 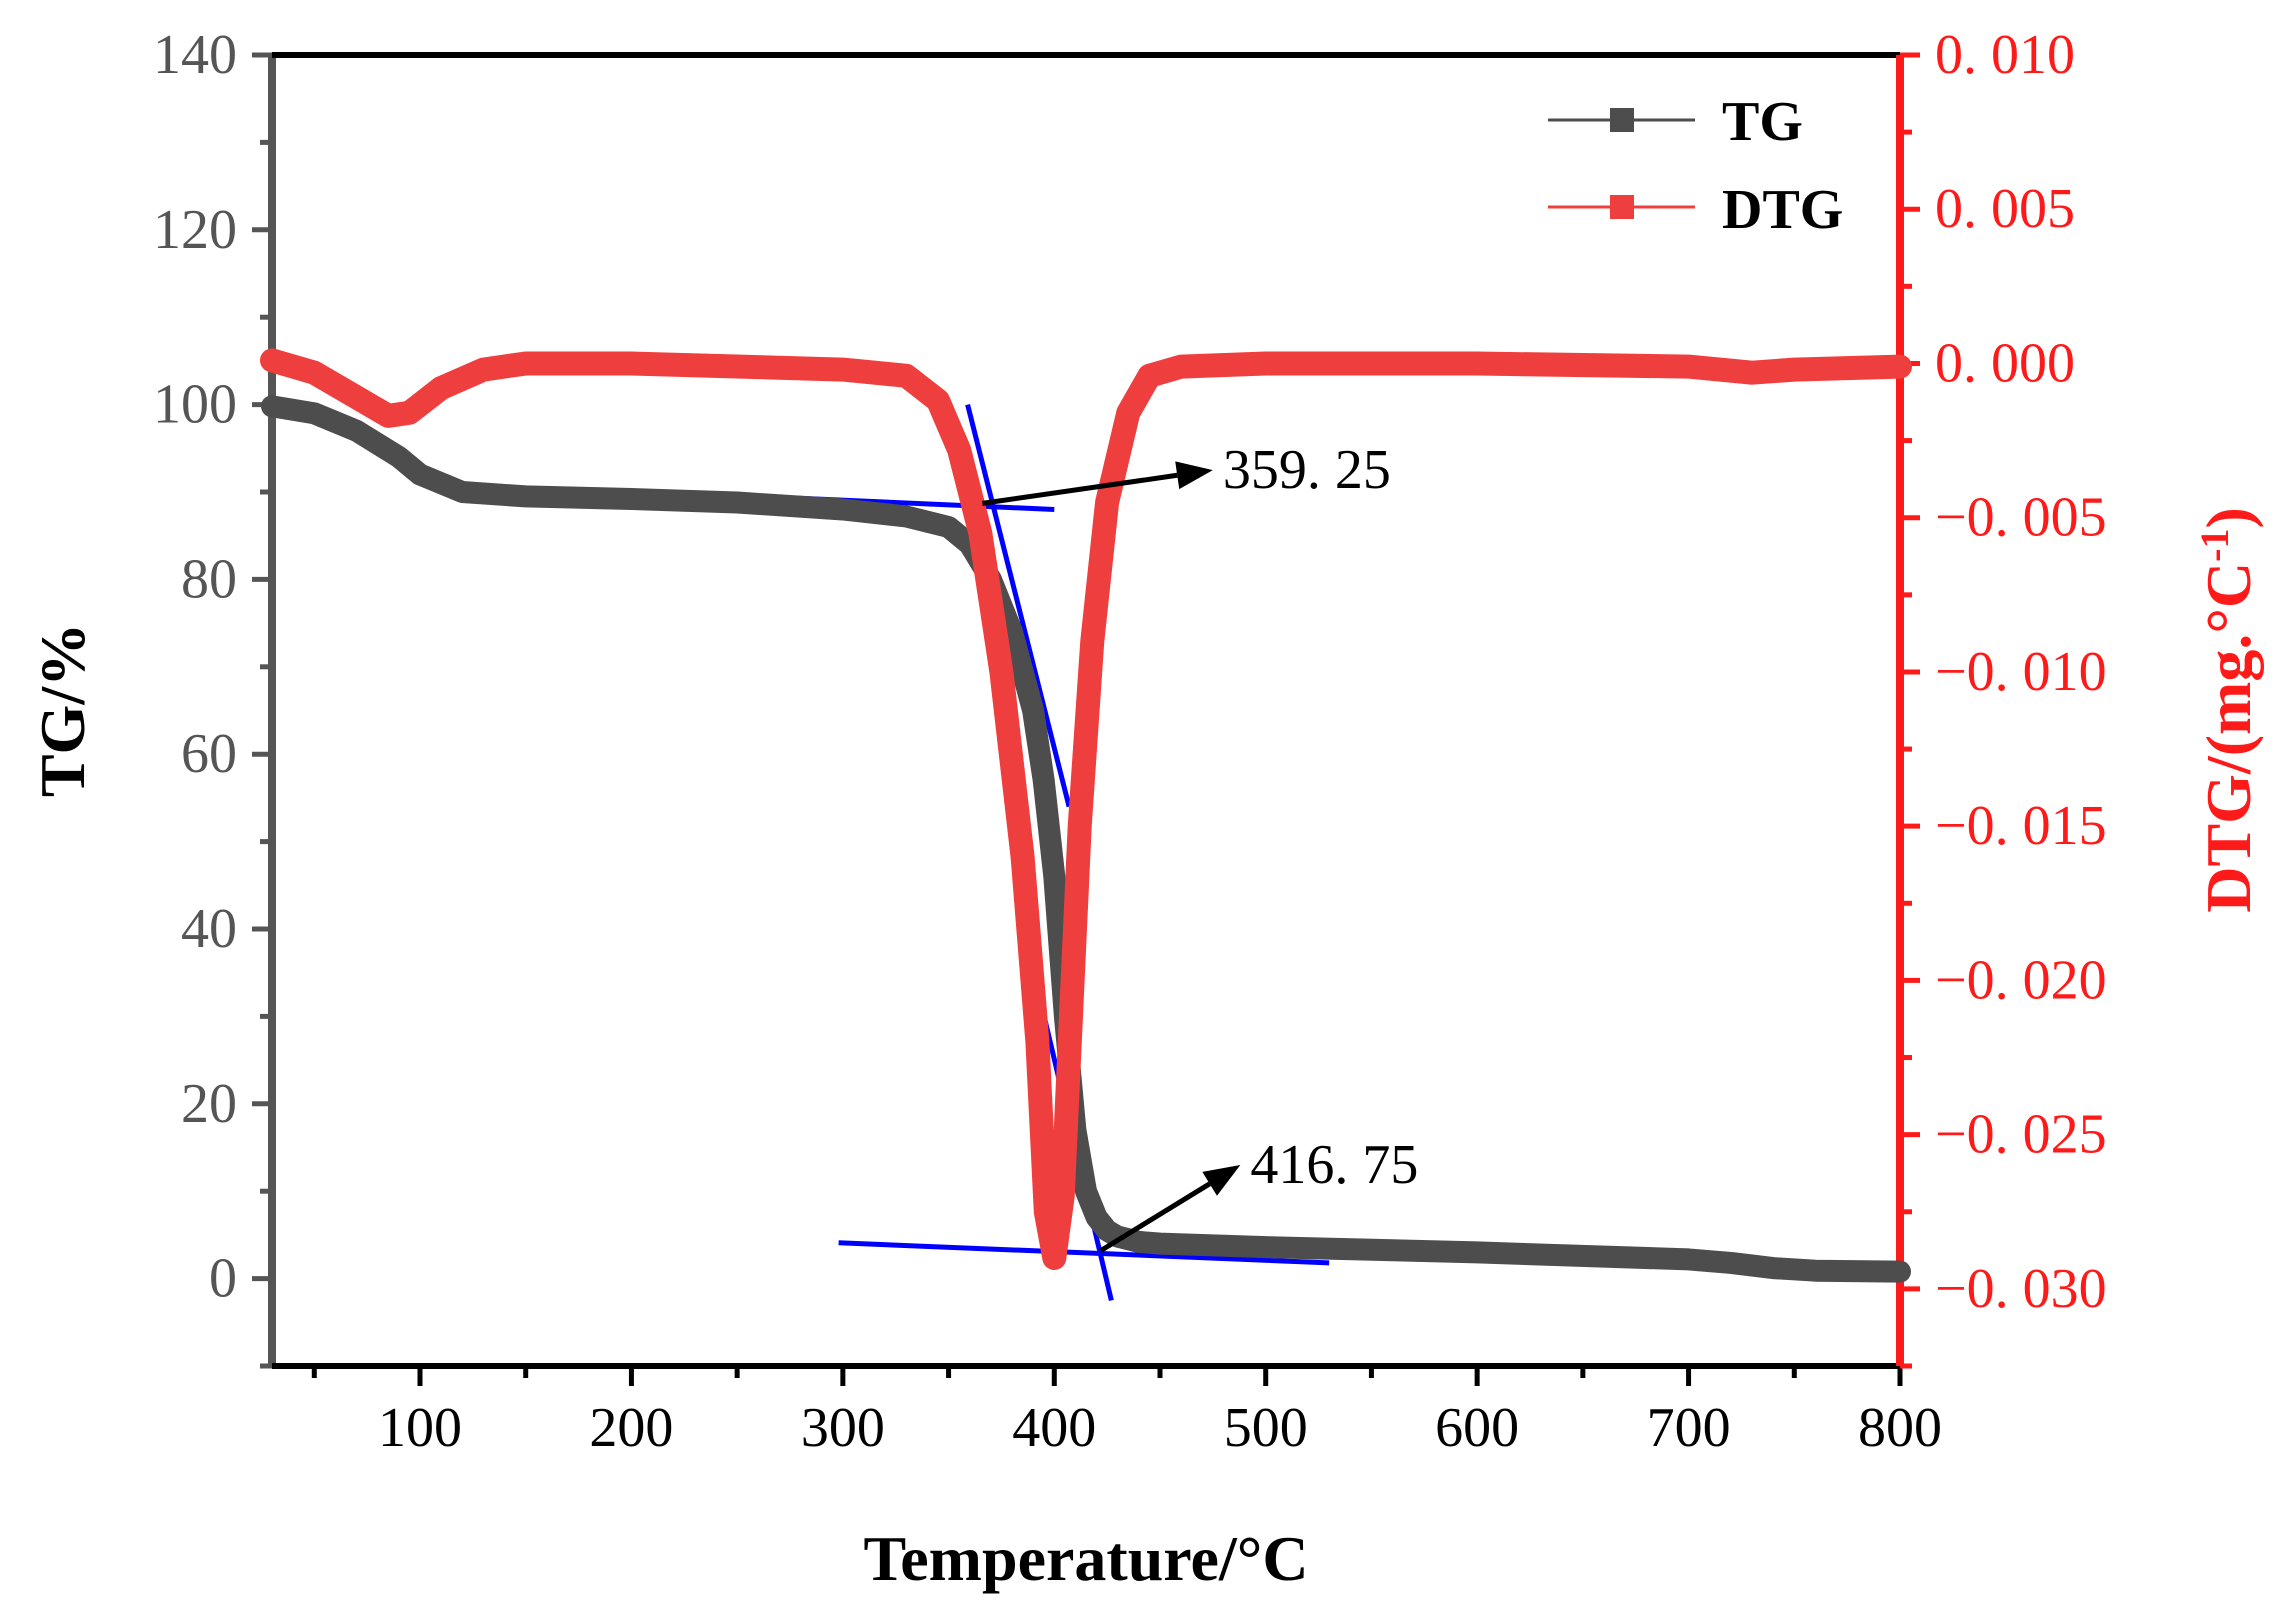 What do you see at coordinates (2228, 737) in the screenshot?
I see `y-axis-right-label-main: DTG/(mg.°C` at bounding box center [2228, 737].